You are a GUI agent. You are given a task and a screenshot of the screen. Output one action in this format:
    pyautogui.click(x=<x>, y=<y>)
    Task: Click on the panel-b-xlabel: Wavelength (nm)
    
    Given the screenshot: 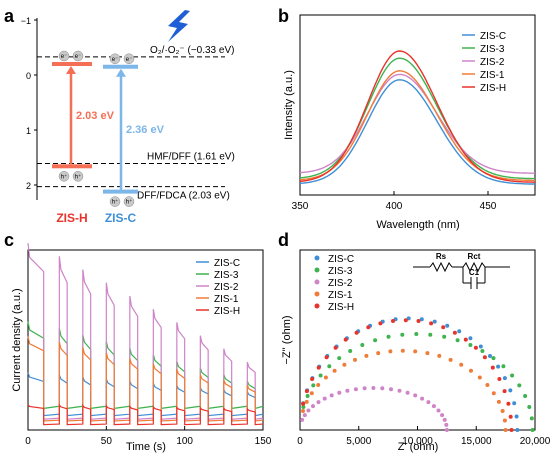 What is the action you would take?
    pyautogui.click(x=417, y=225)
    